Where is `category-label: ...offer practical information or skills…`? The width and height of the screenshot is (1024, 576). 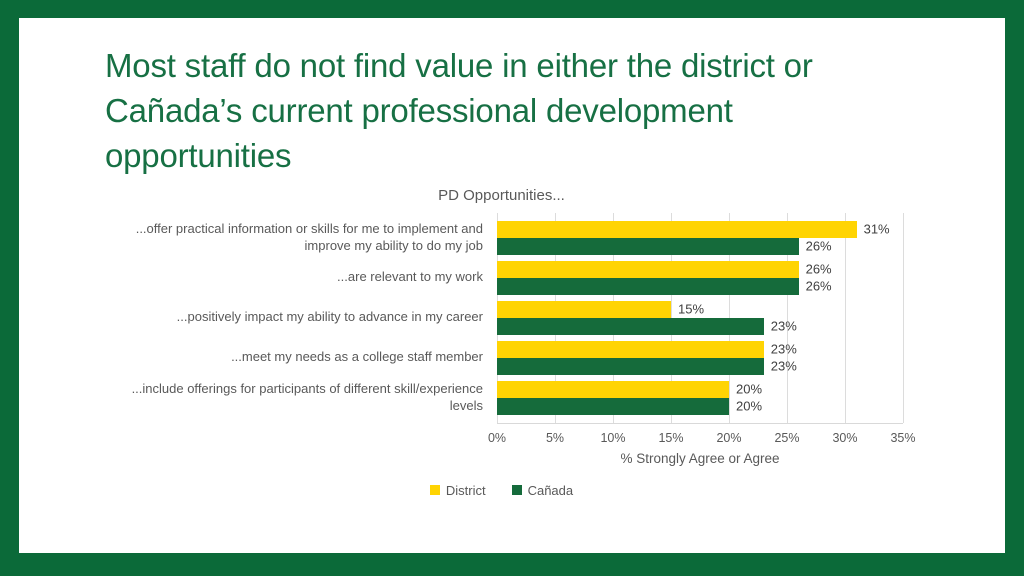
category-label: ...offer practical information or skills… is located at coordinates (309, 236).